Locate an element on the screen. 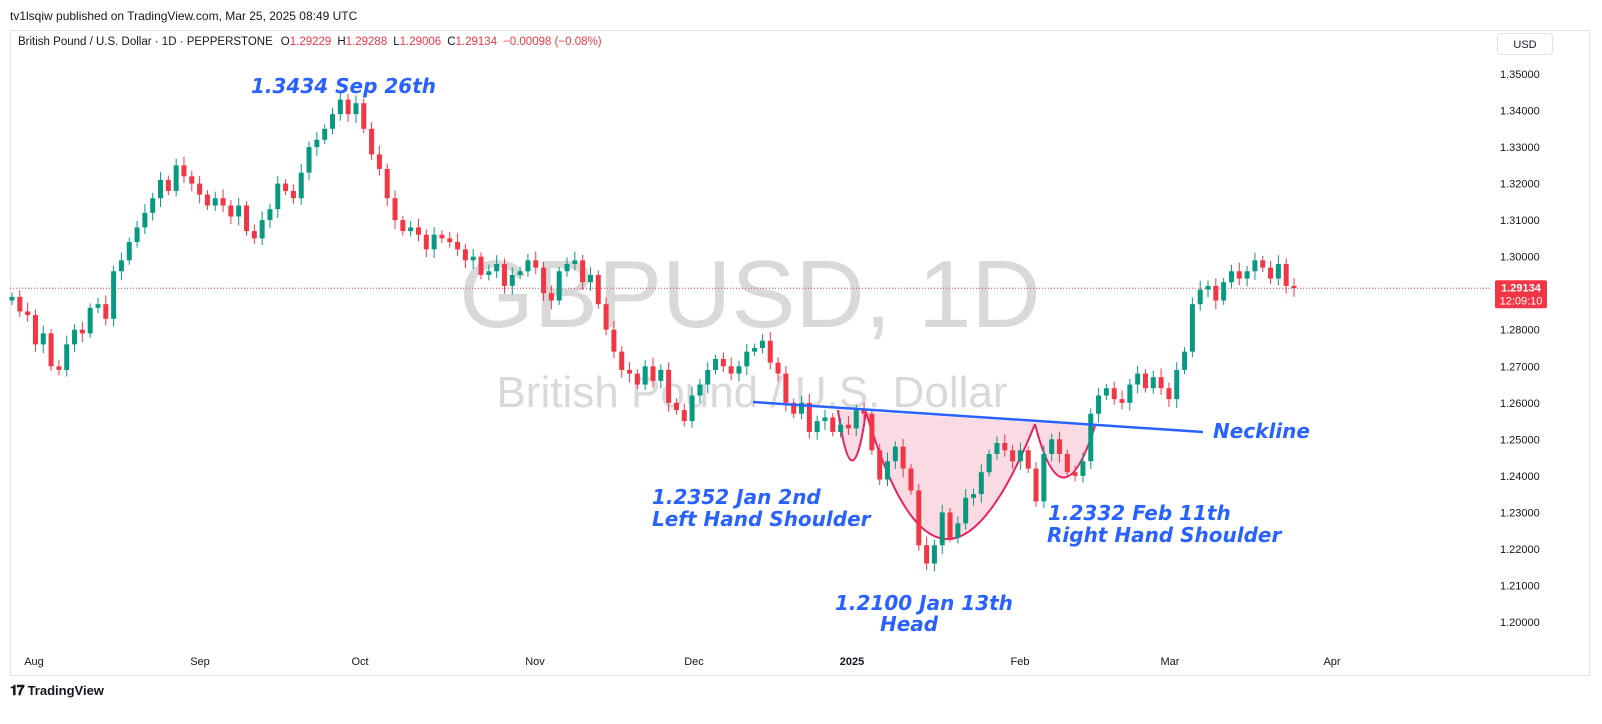 The height and width of the screenshot is (724, 1602). currency-button: USD is located at coordinates (1525, 44).